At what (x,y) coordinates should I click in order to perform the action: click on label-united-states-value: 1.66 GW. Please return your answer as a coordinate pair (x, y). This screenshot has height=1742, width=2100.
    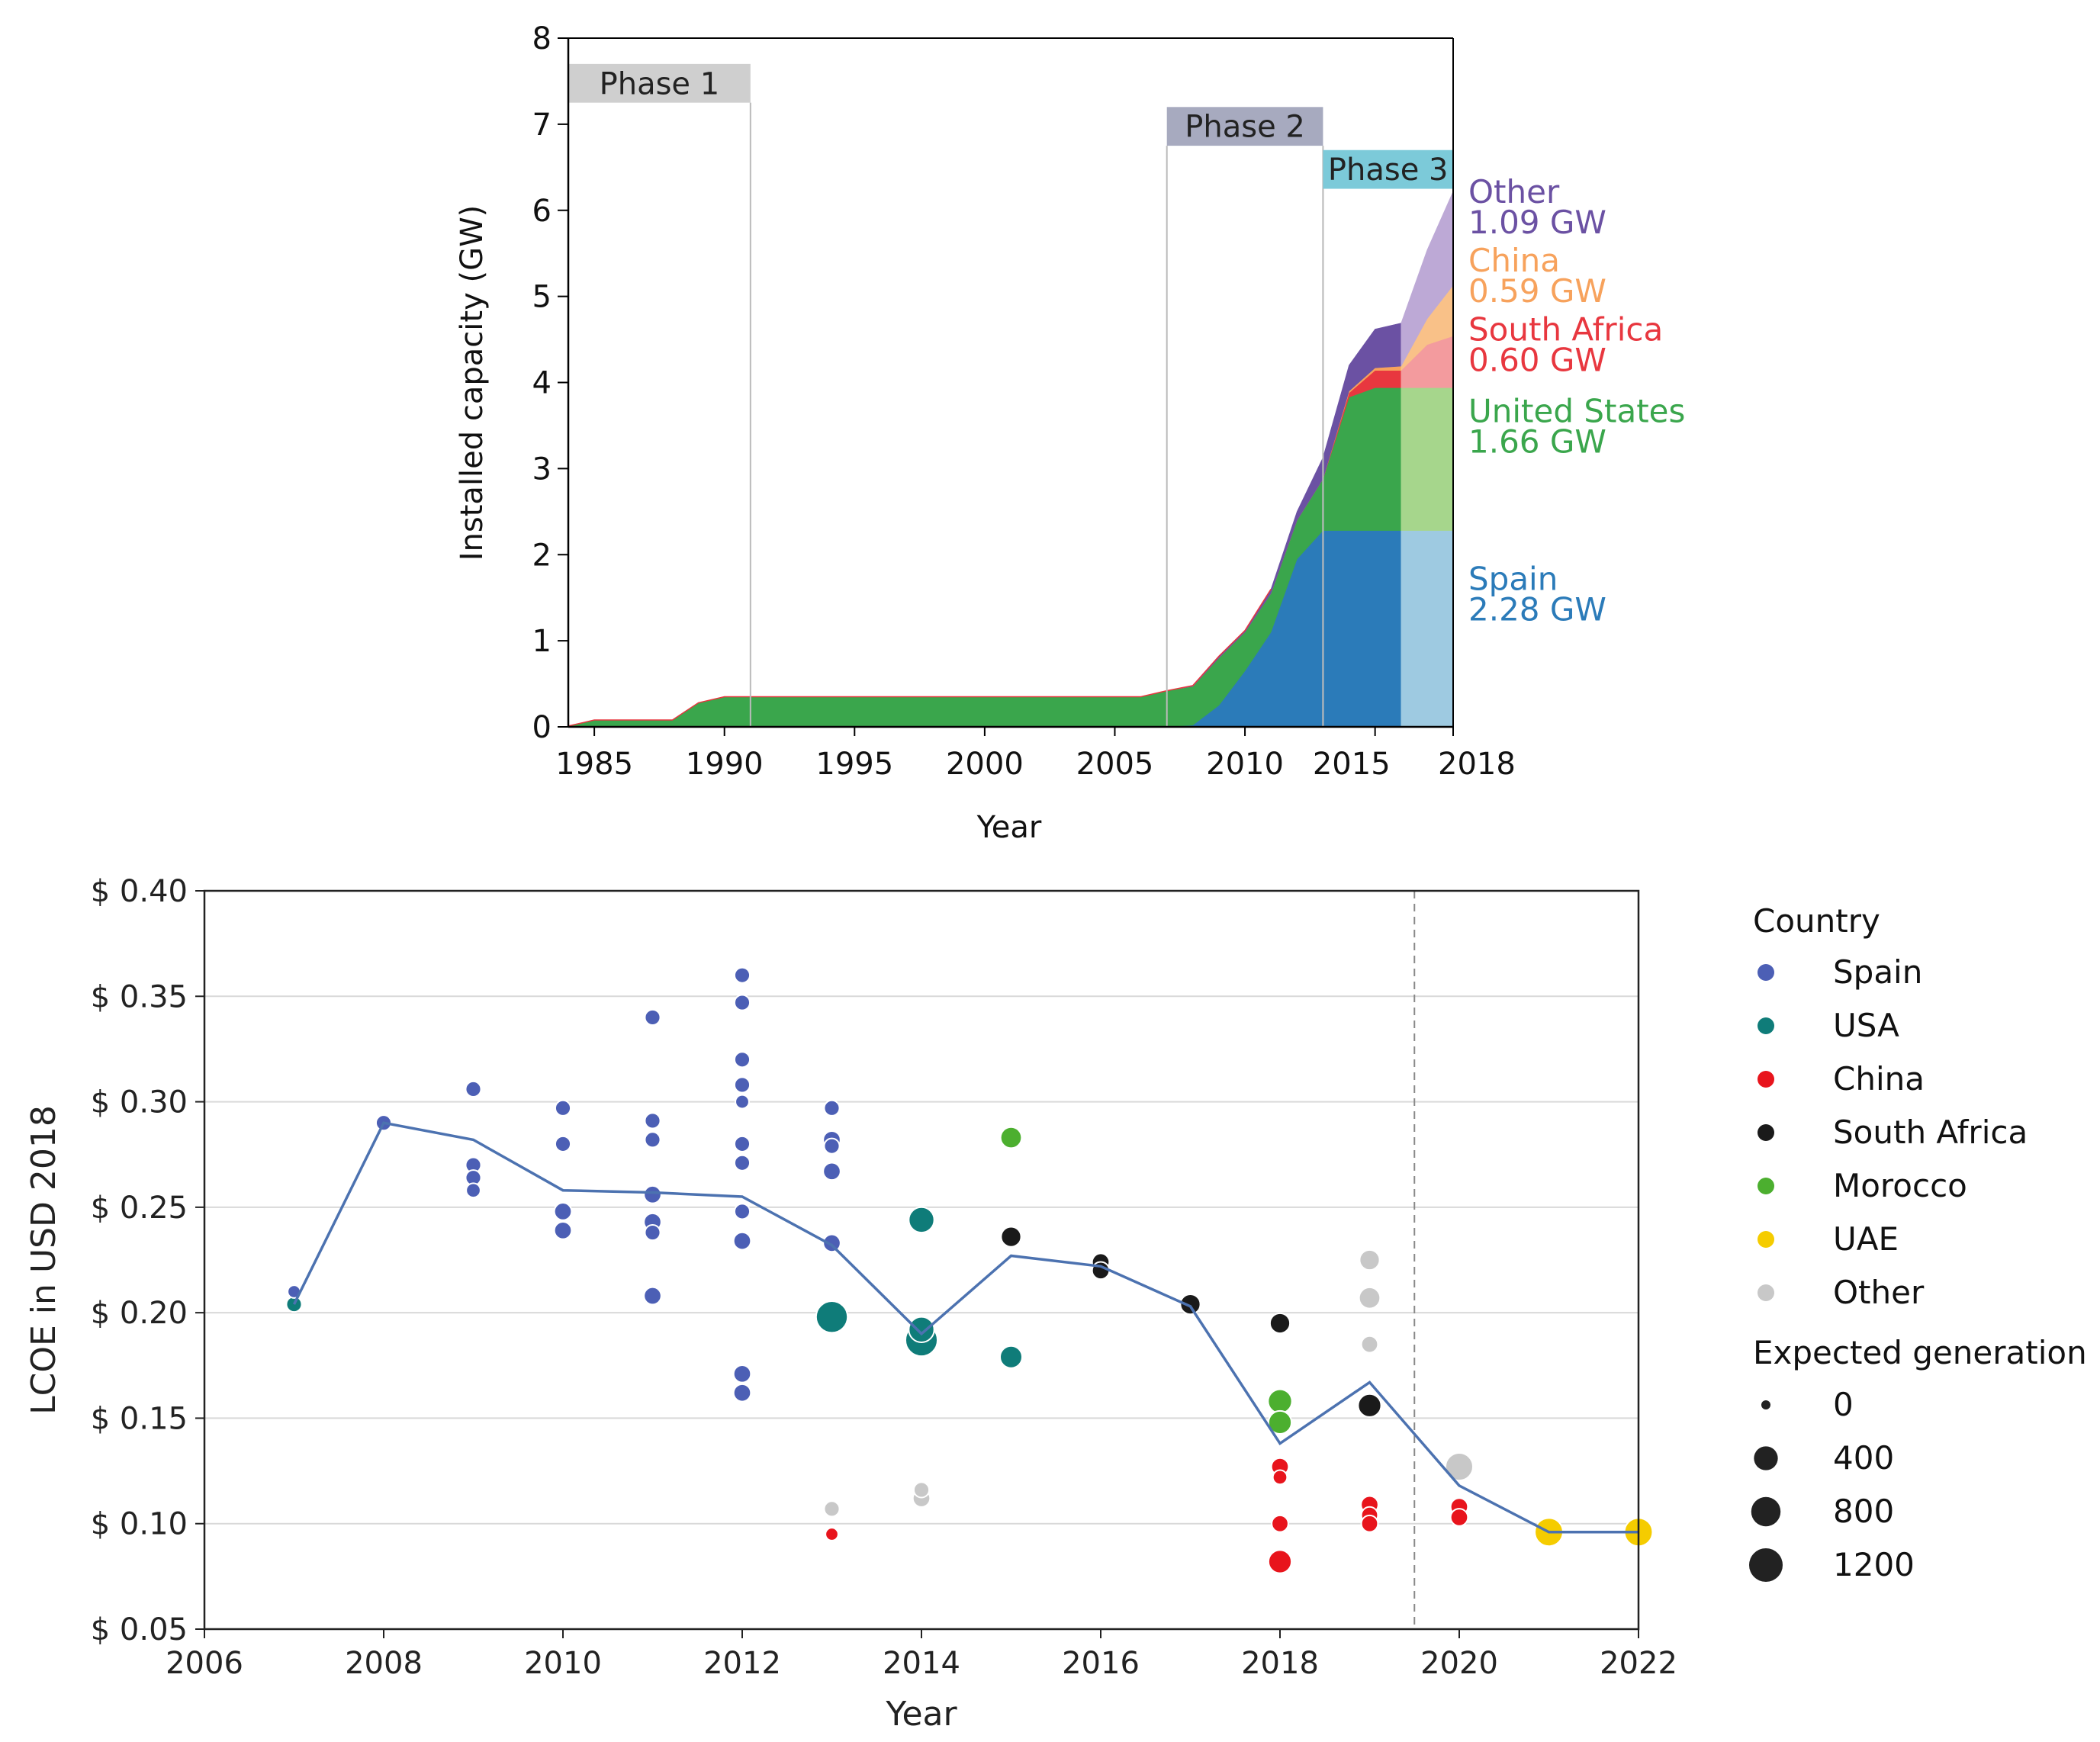
    Looking at the image, I should click on (1537, 442).